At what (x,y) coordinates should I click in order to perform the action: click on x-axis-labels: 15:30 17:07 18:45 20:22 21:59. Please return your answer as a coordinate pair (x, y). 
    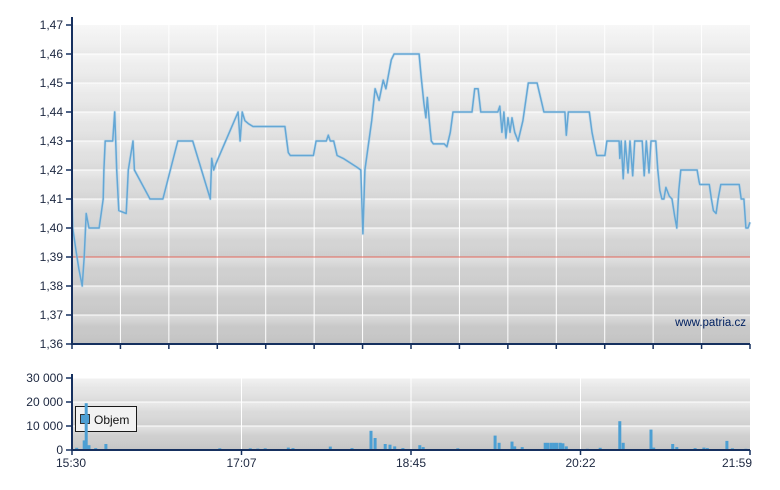
    Looking at the image, I should click on (404, 463).